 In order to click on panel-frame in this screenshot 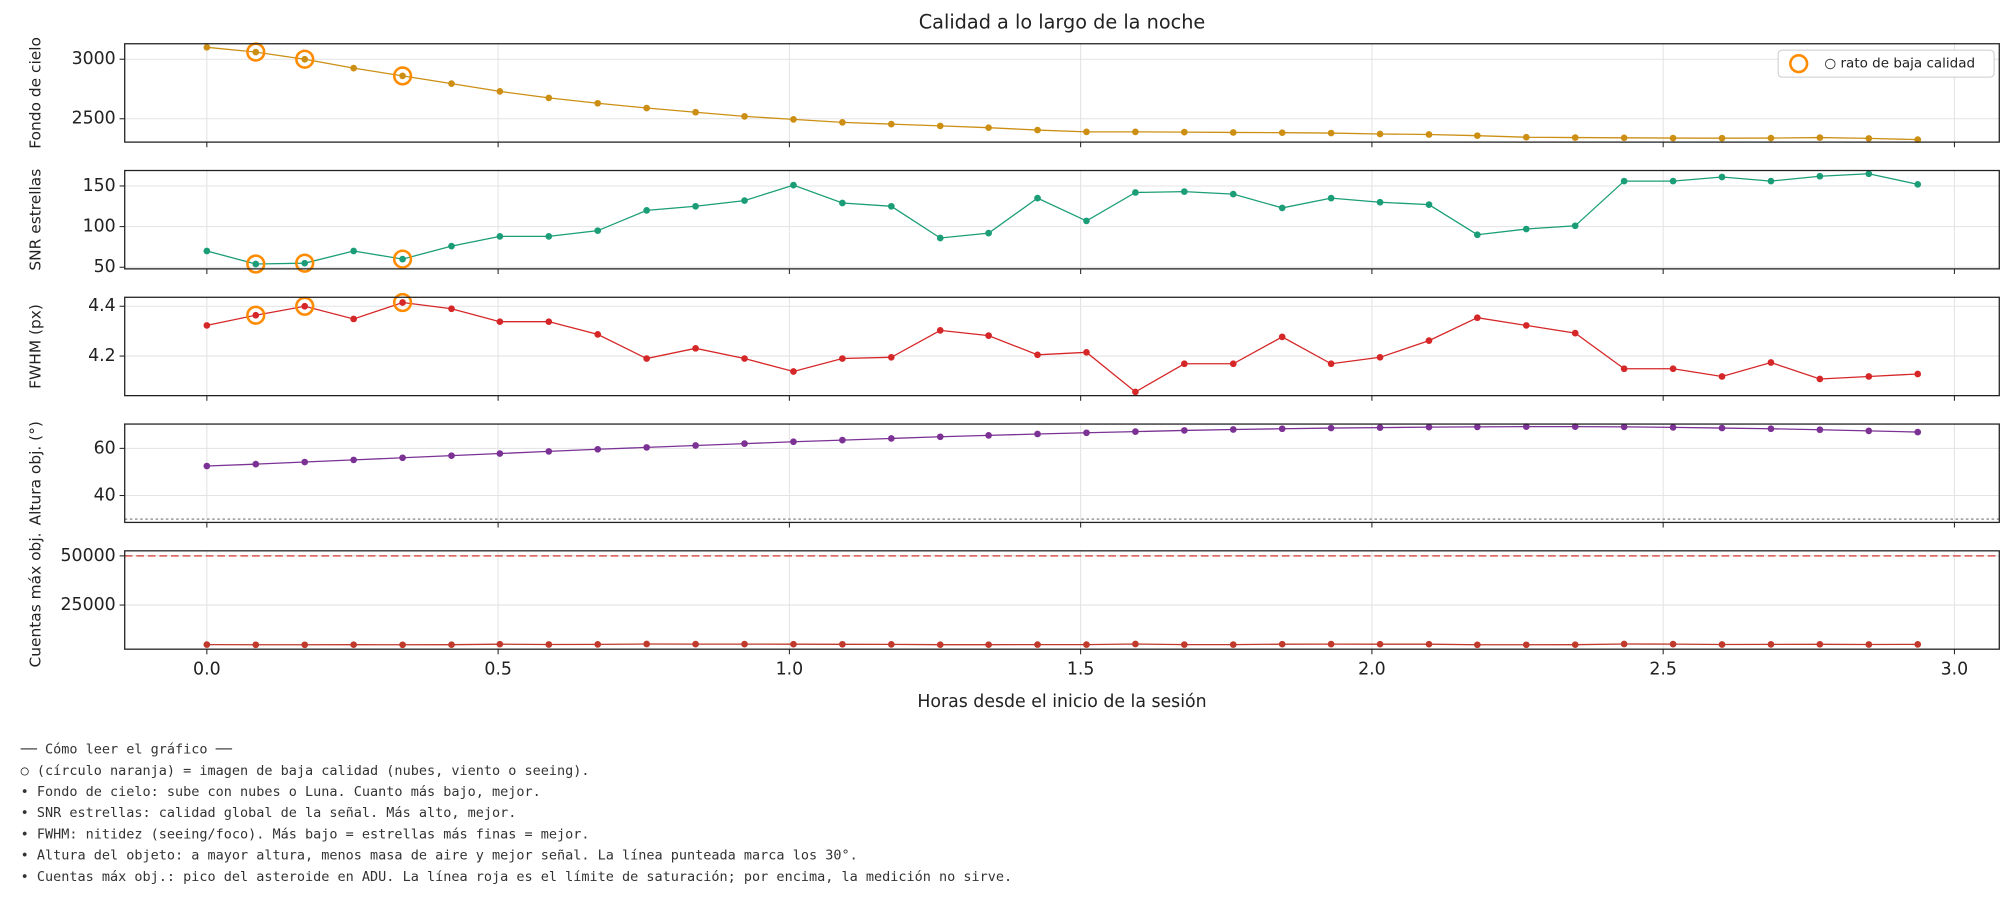, I will do `click(1062, 93)`.